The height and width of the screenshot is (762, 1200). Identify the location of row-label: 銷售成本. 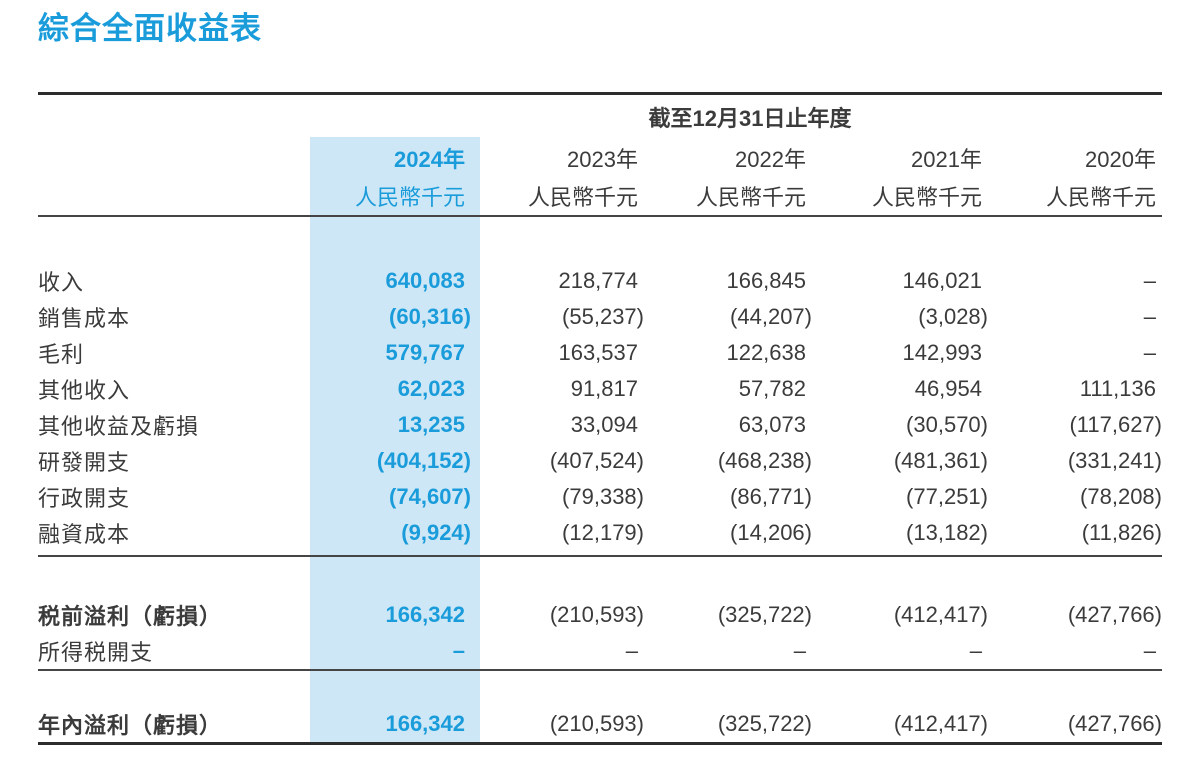
(84, 318).